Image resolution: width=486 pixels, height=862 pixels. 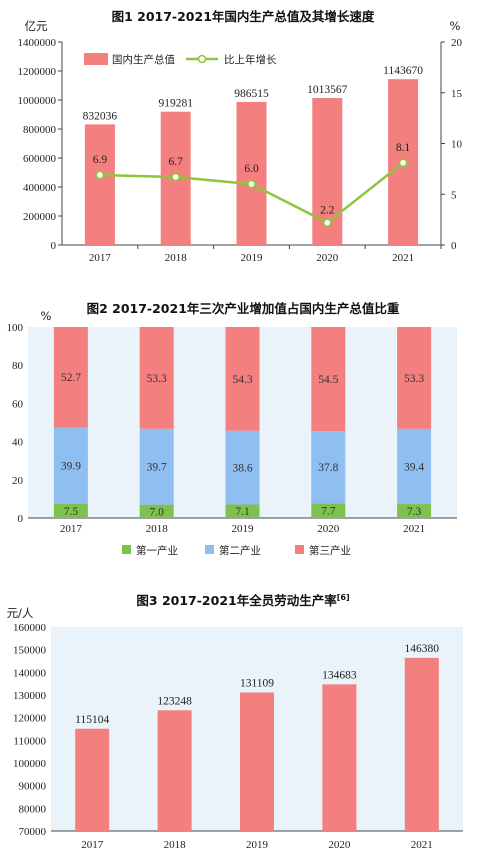 I want to click on industry-segment-label: 38.6, so click(x=242, y=469).